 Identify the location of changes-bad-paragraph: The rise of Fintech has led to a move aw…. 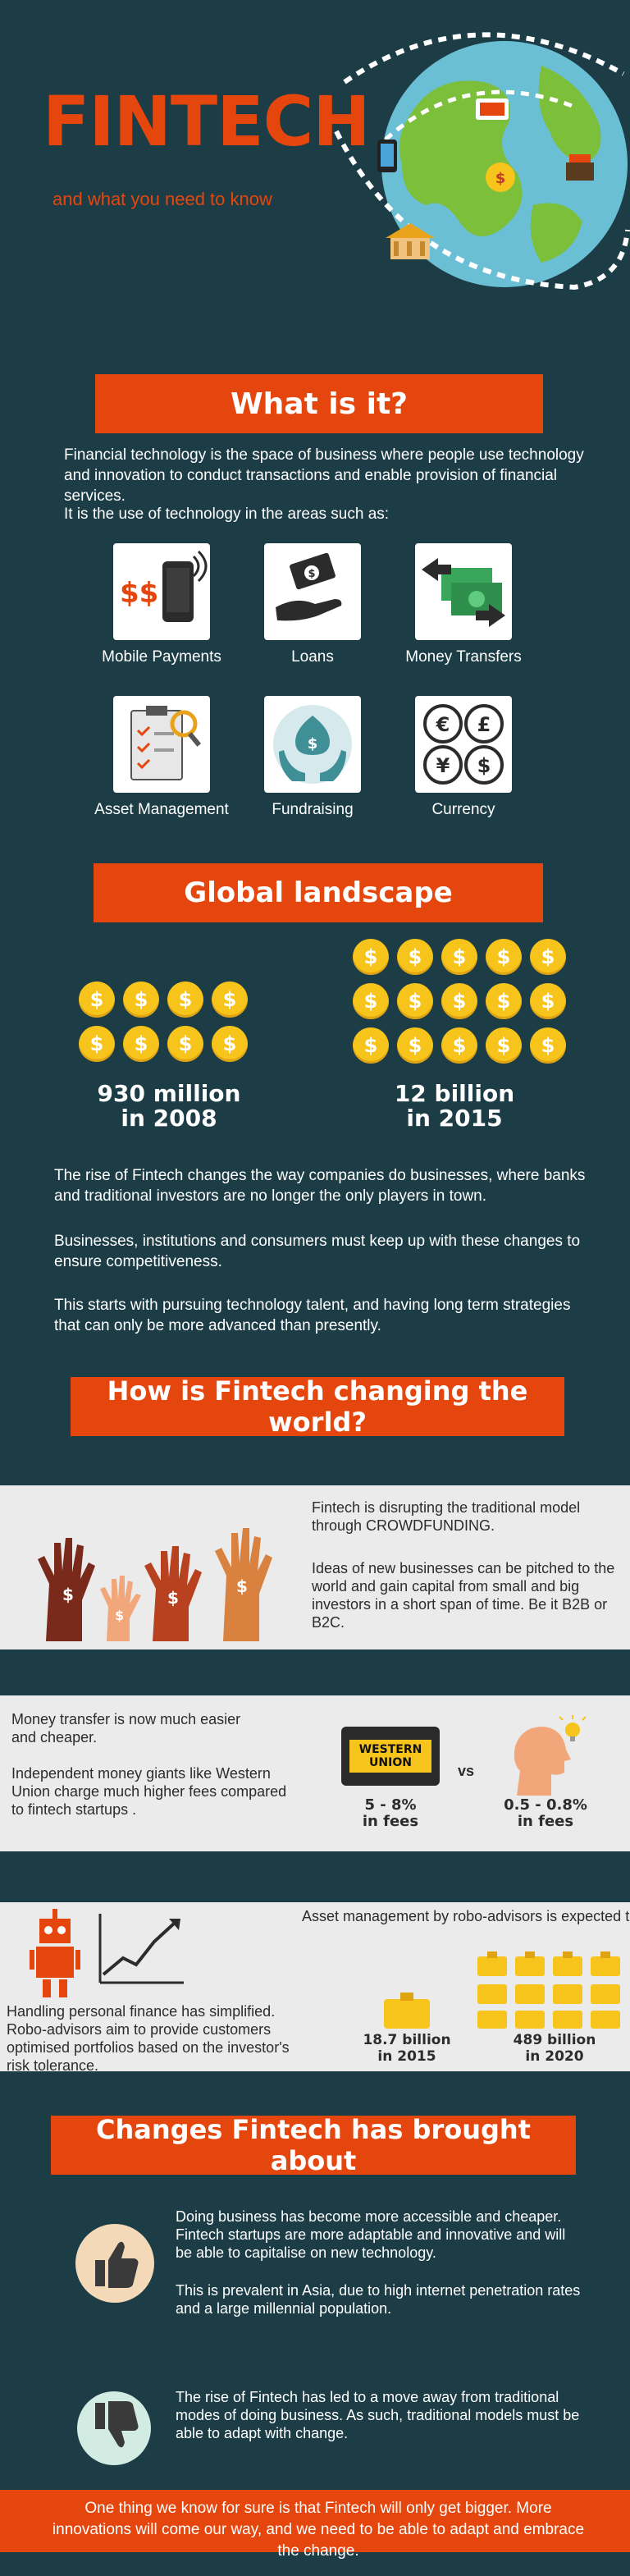
(378, 2415).